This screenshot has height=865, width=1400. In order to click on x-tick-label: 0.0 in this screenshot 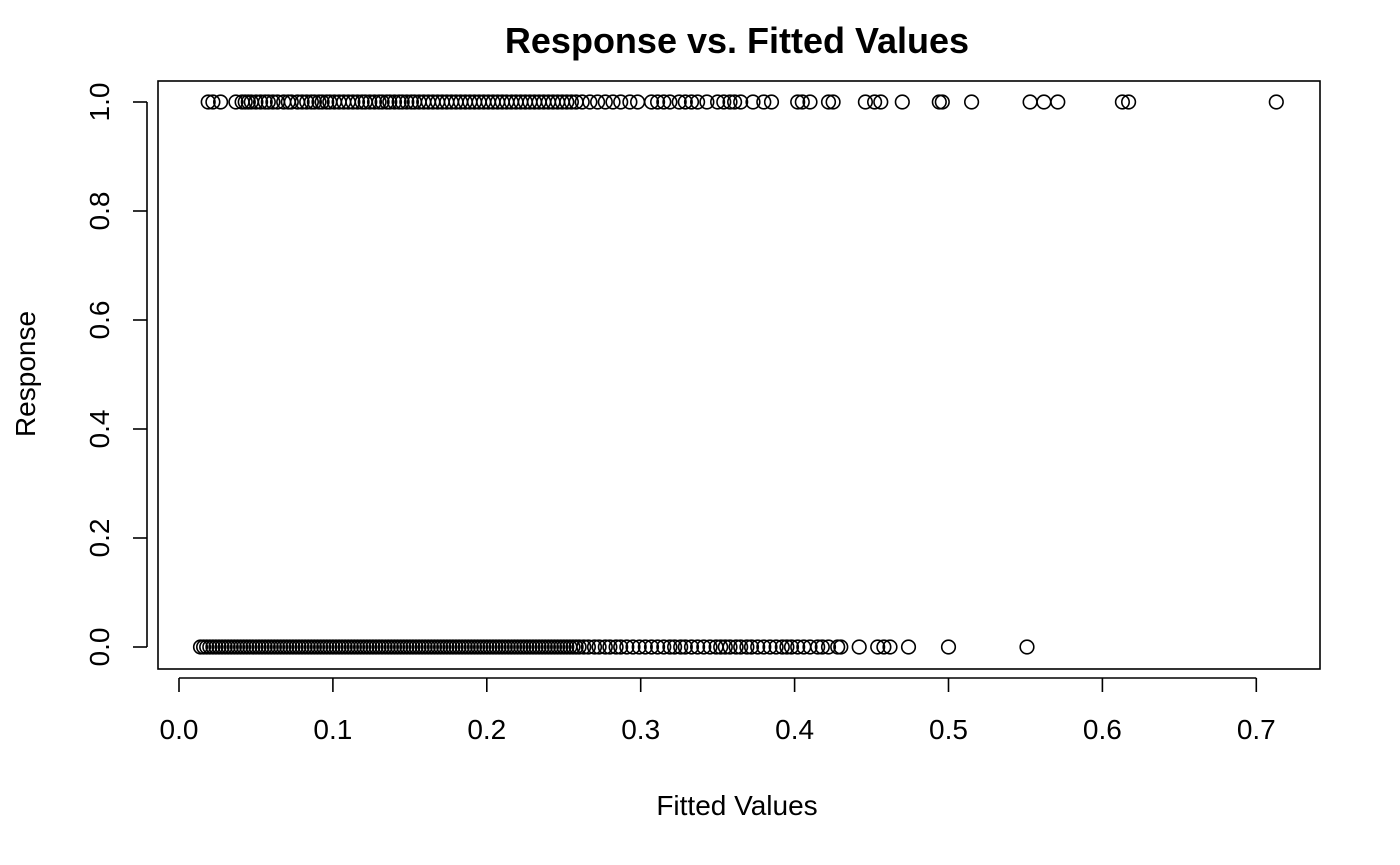, I will do `click(179, 729)`.